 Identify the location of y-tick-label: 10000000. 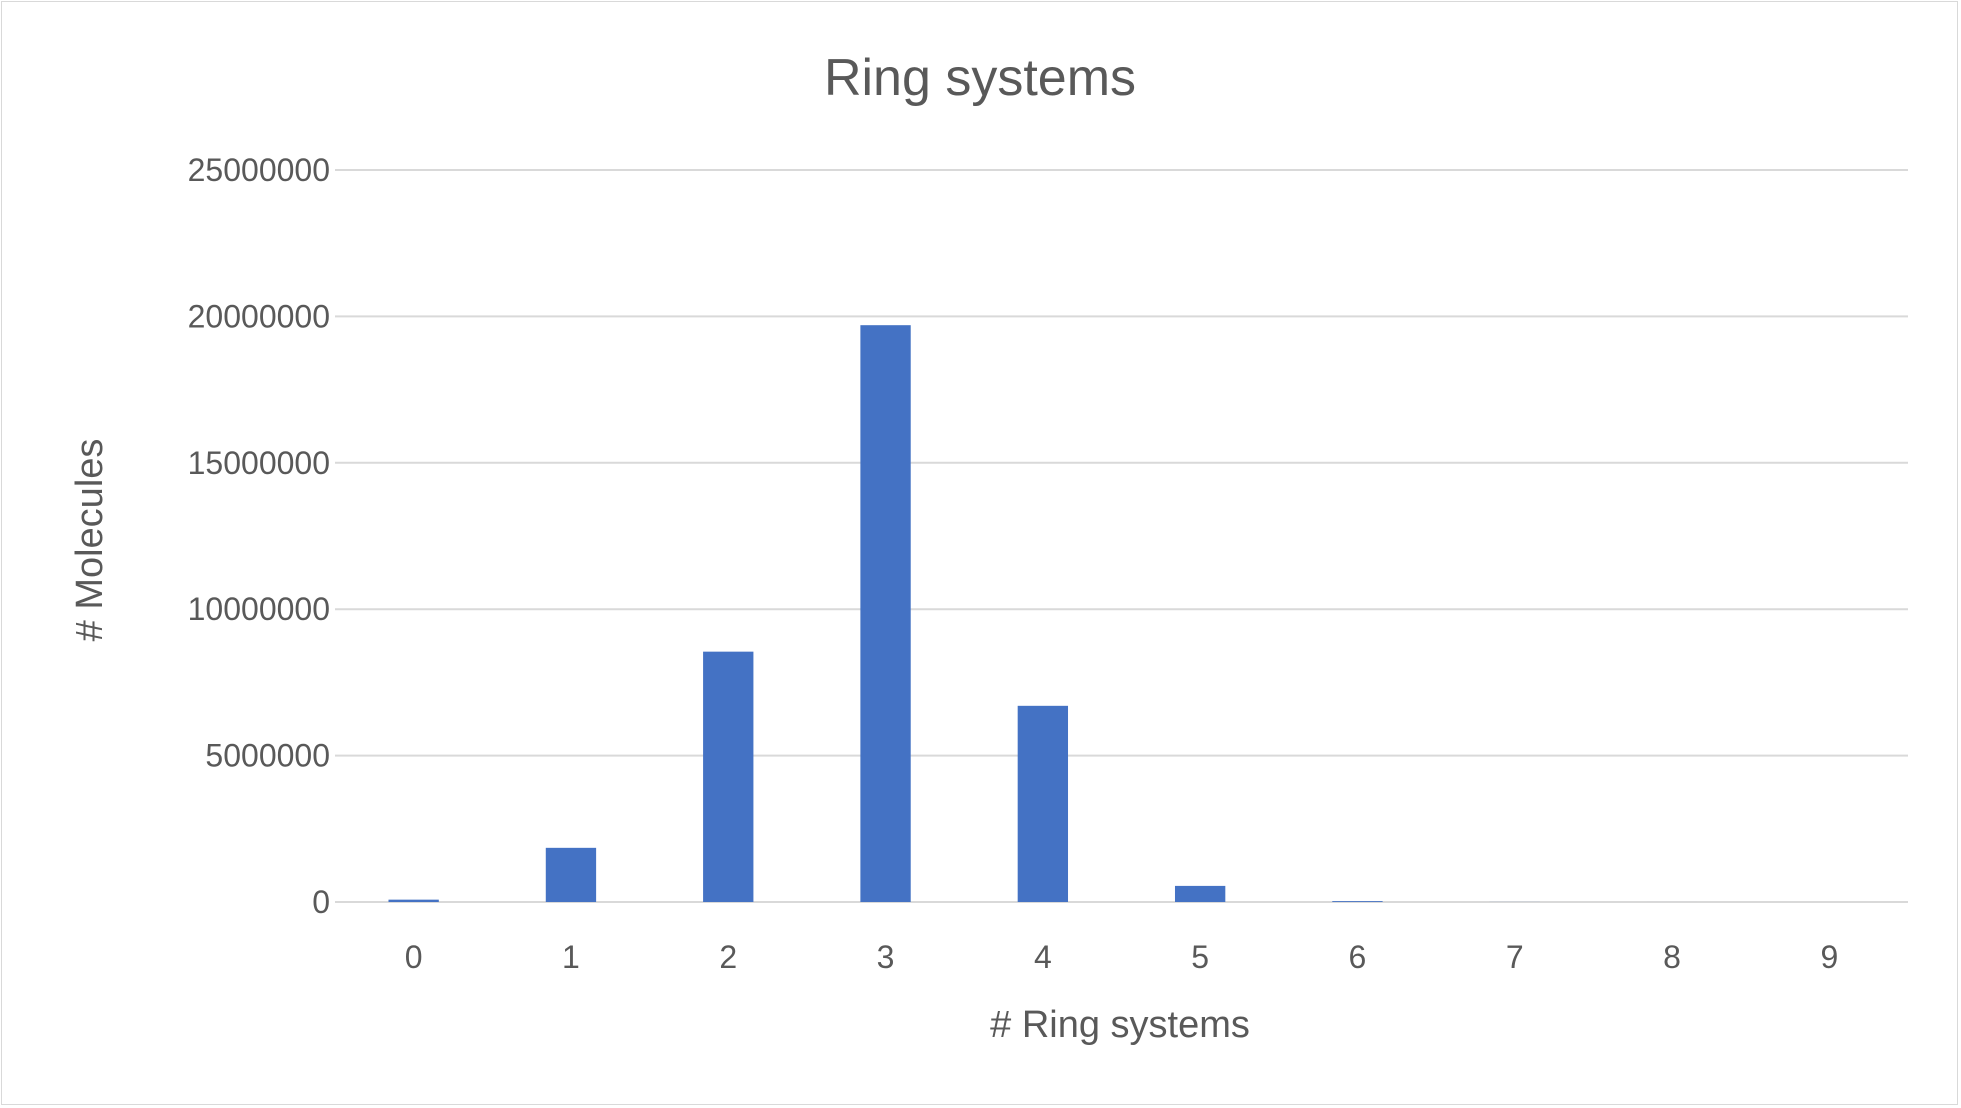
(259, 609).